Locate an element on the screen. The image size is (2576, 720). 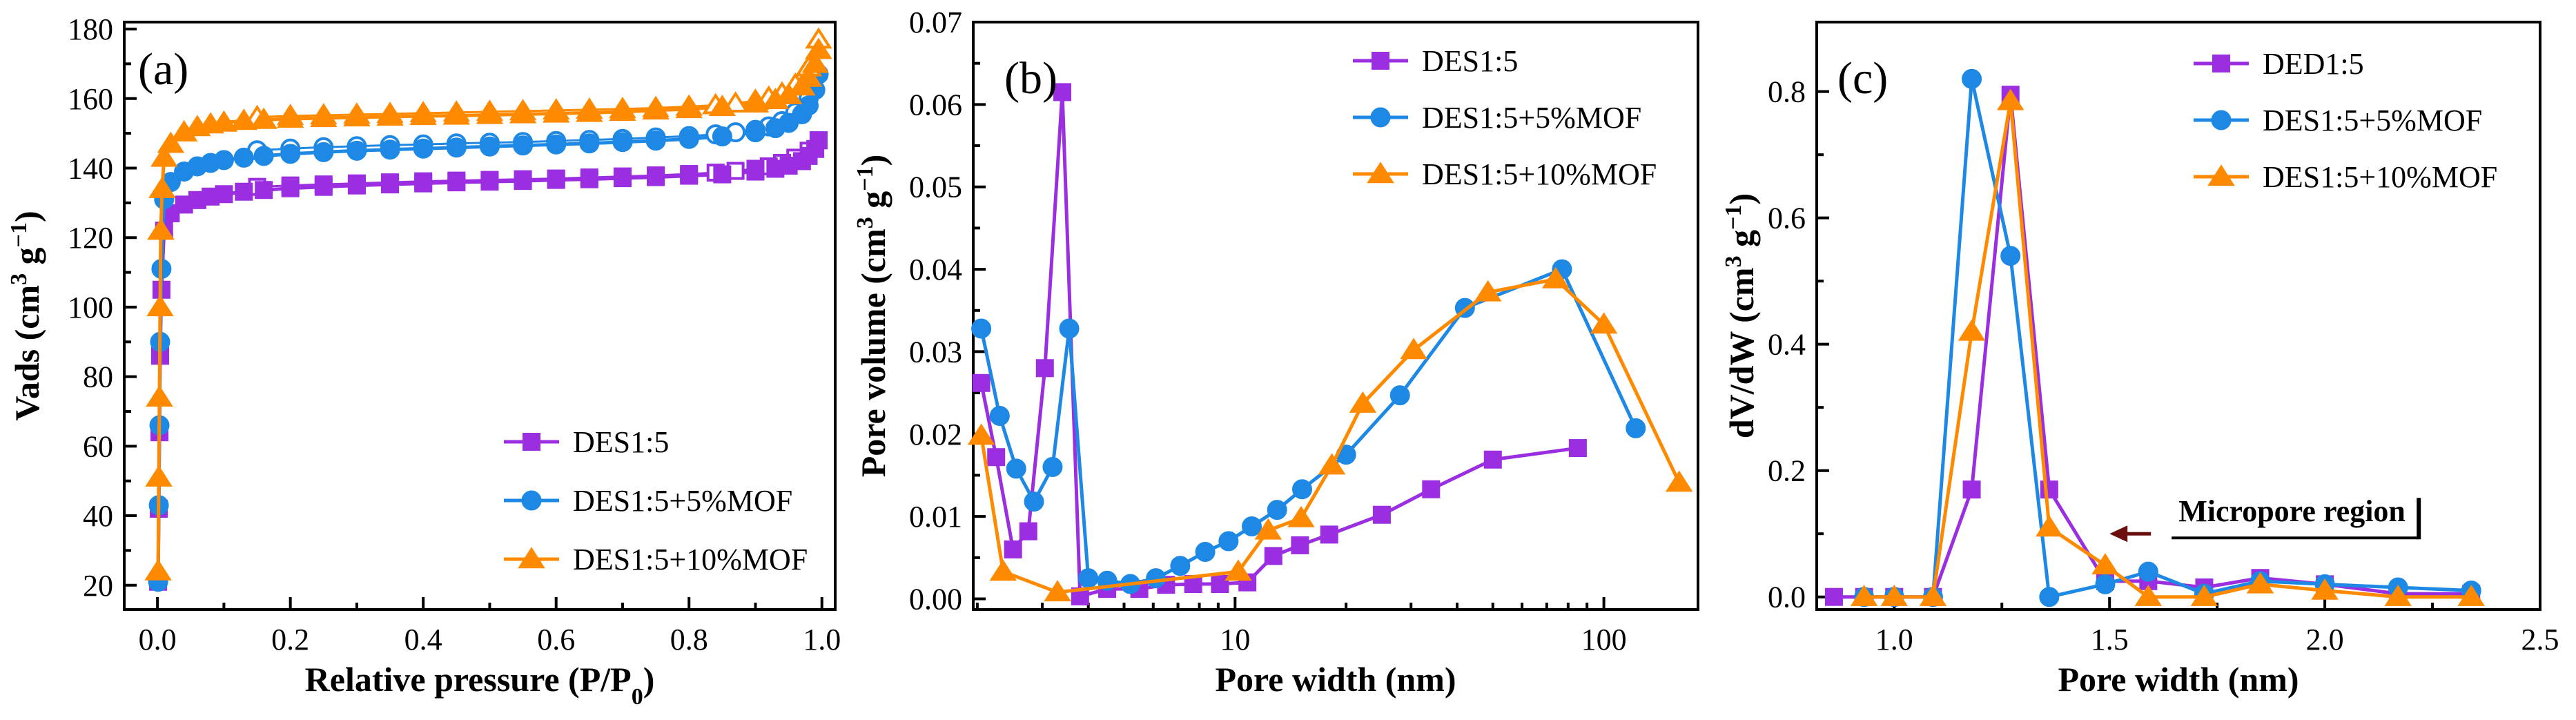
panel-a-x-tick-label: 0.4 is located at coordinates (423, 639).